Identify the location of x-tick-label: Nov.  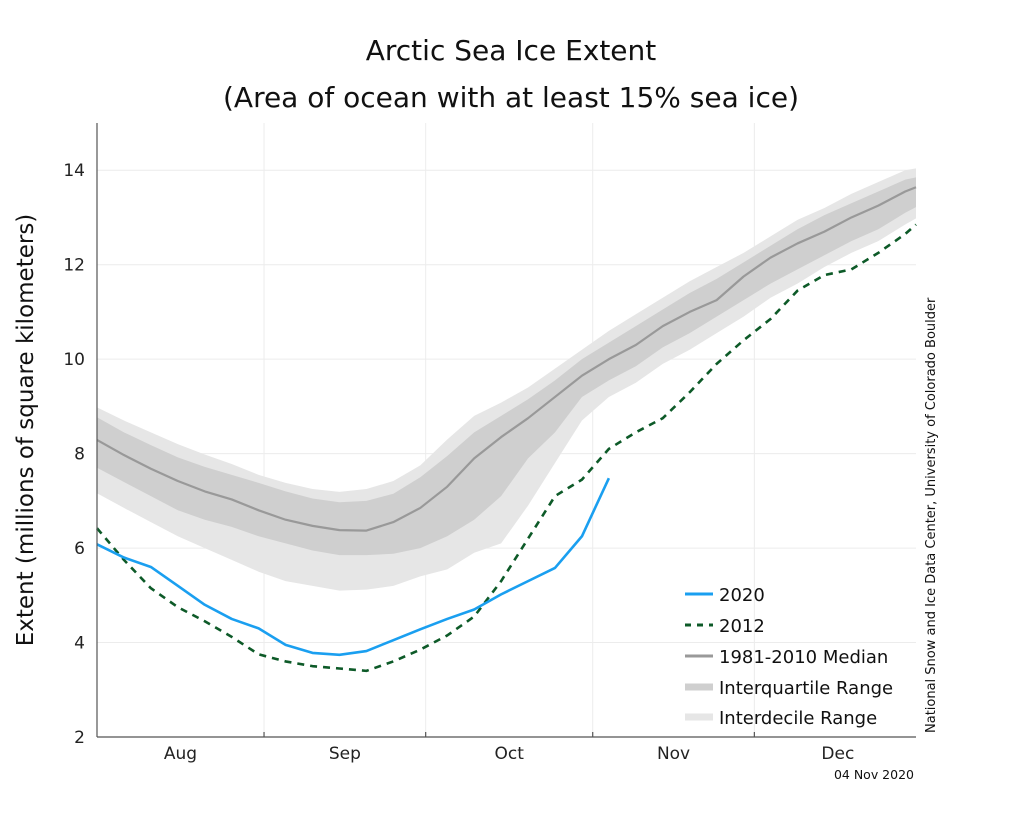
(673, 754).